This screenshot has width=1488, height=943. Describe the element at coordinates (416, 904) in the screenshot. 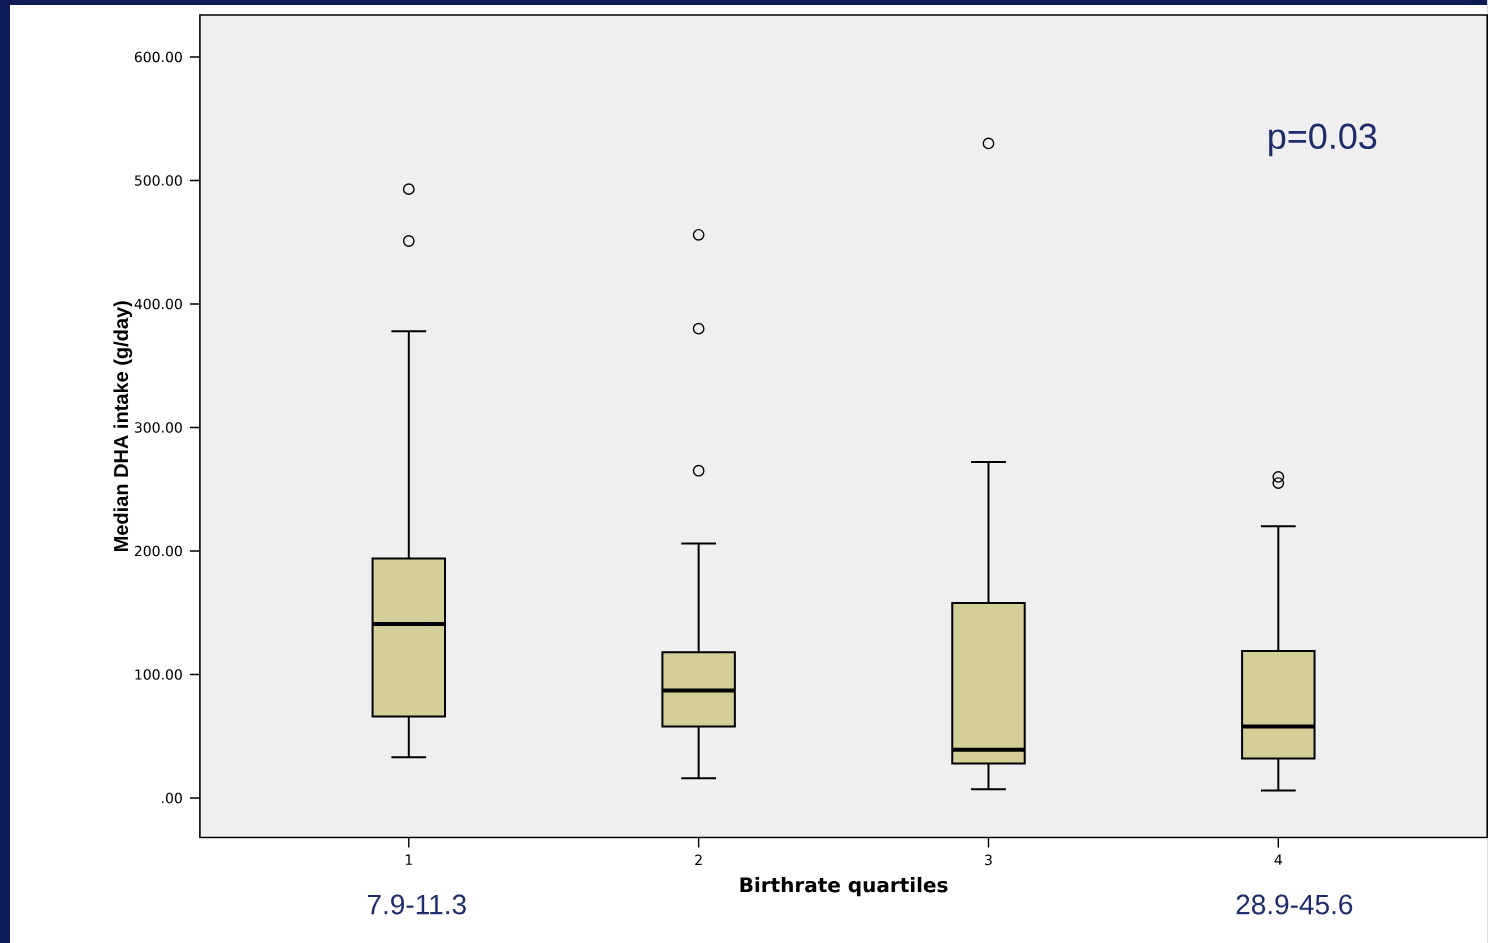

I see `text: 7.9-11.3` at that location.